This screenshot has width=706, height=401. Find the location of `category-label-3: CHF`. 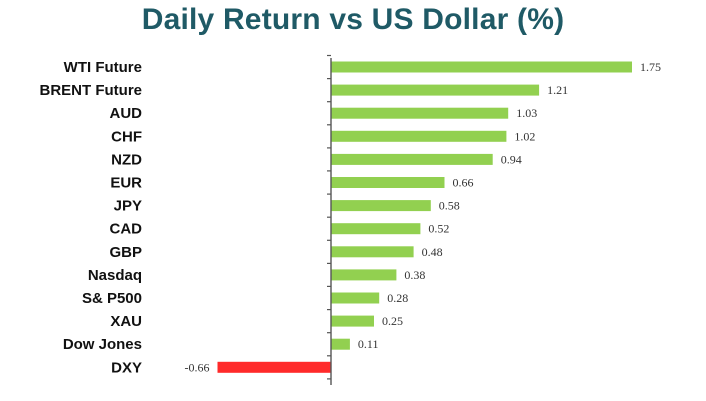

category-label-3: CHF is located at coordinates (126, 136).